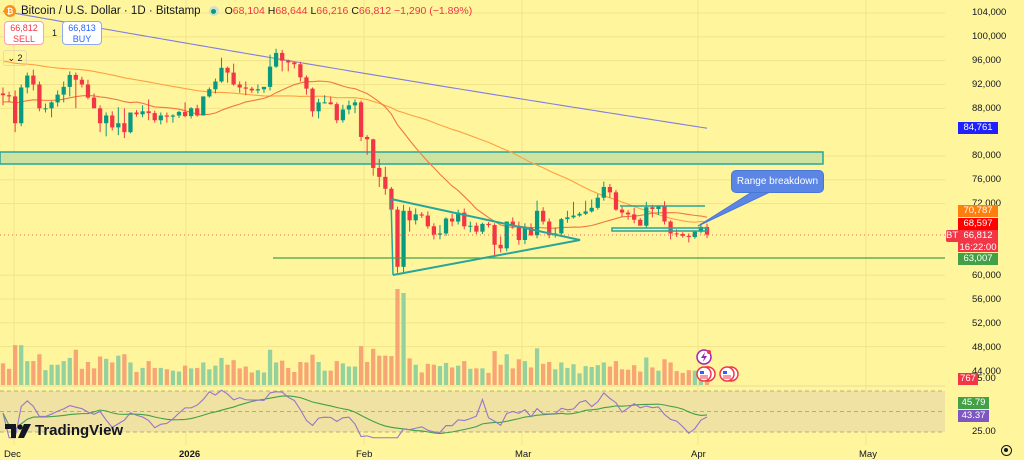 Image resolution: width=1024 pixels, height=460 pixels. Describe the element at coordinates (987, 60) in the screenshot. I see `price-tick: 96,000` at that location.